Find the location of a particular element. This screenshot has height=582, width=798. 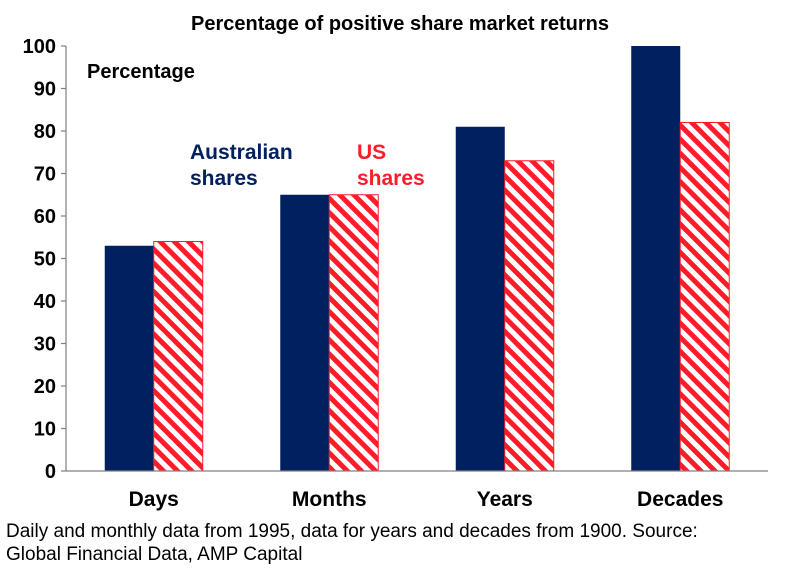

y-tick-label-80: 80 is located at coordinates (45, 132).